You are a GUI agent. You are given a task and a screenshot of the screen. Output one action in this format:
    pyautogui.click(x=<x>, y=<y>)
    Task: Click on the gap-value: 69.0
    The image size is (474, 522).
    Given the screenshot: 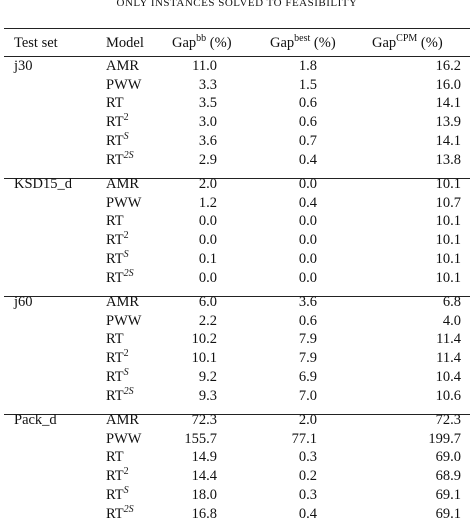 What is the action you would take?
    pyautogui.click(x=448, y=457)
    